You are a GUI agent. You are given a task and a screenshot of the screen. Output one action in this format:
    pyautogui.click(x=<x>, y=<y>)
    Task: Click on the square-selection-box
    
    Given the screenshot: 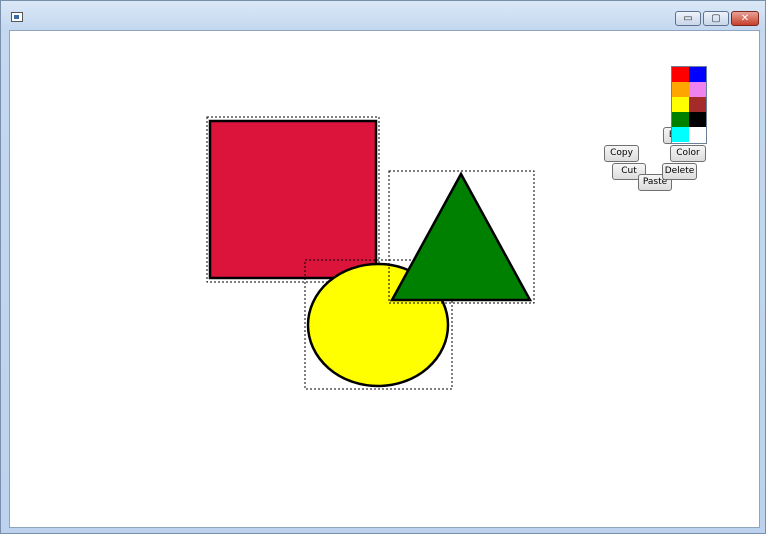 What is the action you would take?
    pyautogui.click(x=293, y=199)
    